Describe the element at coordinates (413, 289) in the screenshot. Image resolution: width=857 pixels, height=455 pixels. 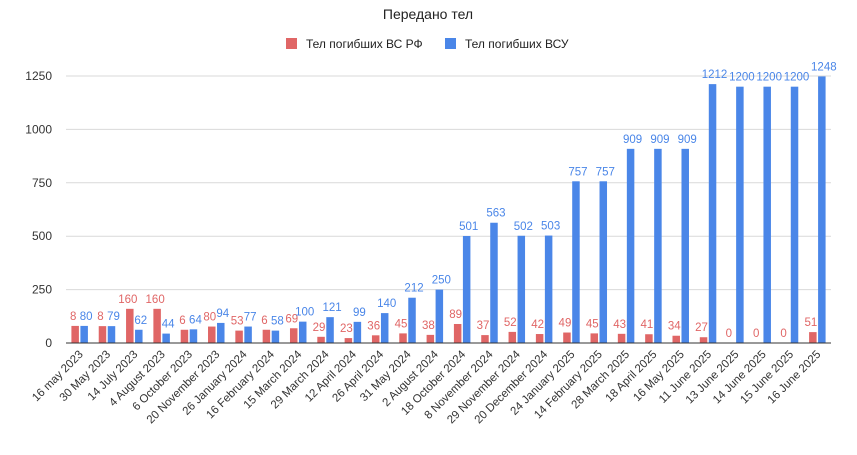
I see `data-label-ukrainian: 212` at that location.